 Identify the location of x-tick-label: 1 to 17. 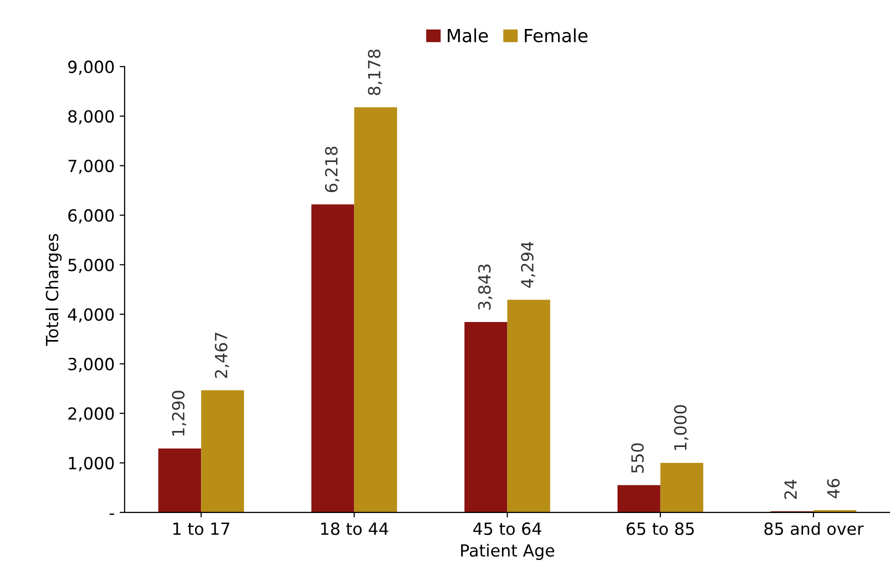
(201, 529).